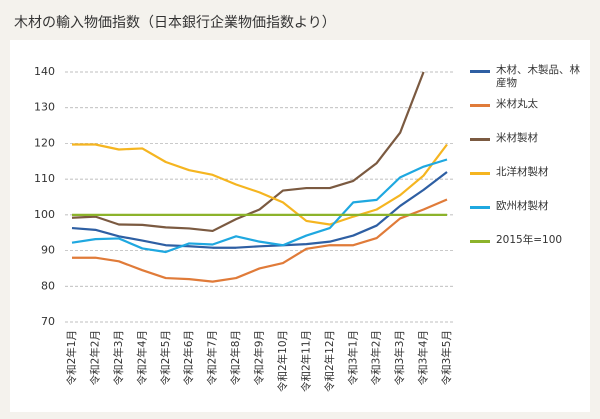 The height and width of the screenshot is (419, 600). Describe the element at coordinates (446, 357) in the screenshot. I see `x-tick-label: 令和3年5月` at that location.